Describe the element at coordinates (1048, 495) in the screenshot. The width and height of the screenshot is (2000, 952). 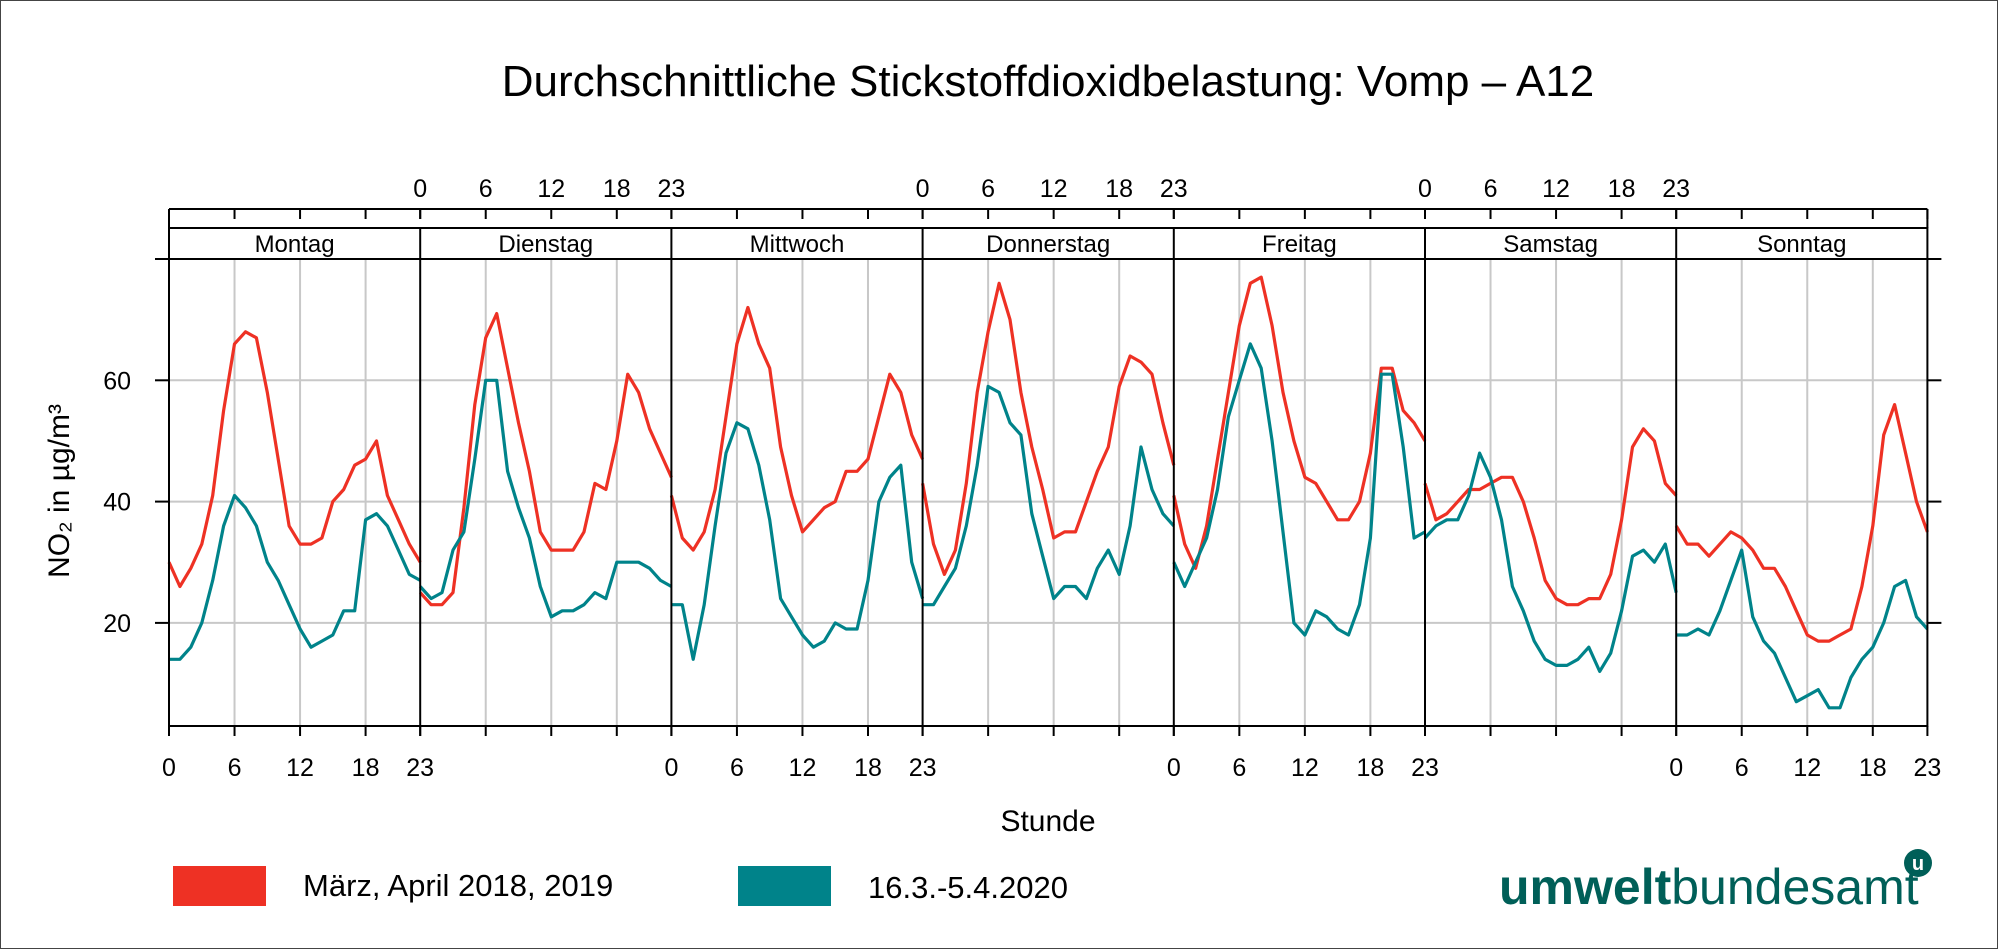
I see `series-line-16-3-5-4-2020-donnerstag` at that location.